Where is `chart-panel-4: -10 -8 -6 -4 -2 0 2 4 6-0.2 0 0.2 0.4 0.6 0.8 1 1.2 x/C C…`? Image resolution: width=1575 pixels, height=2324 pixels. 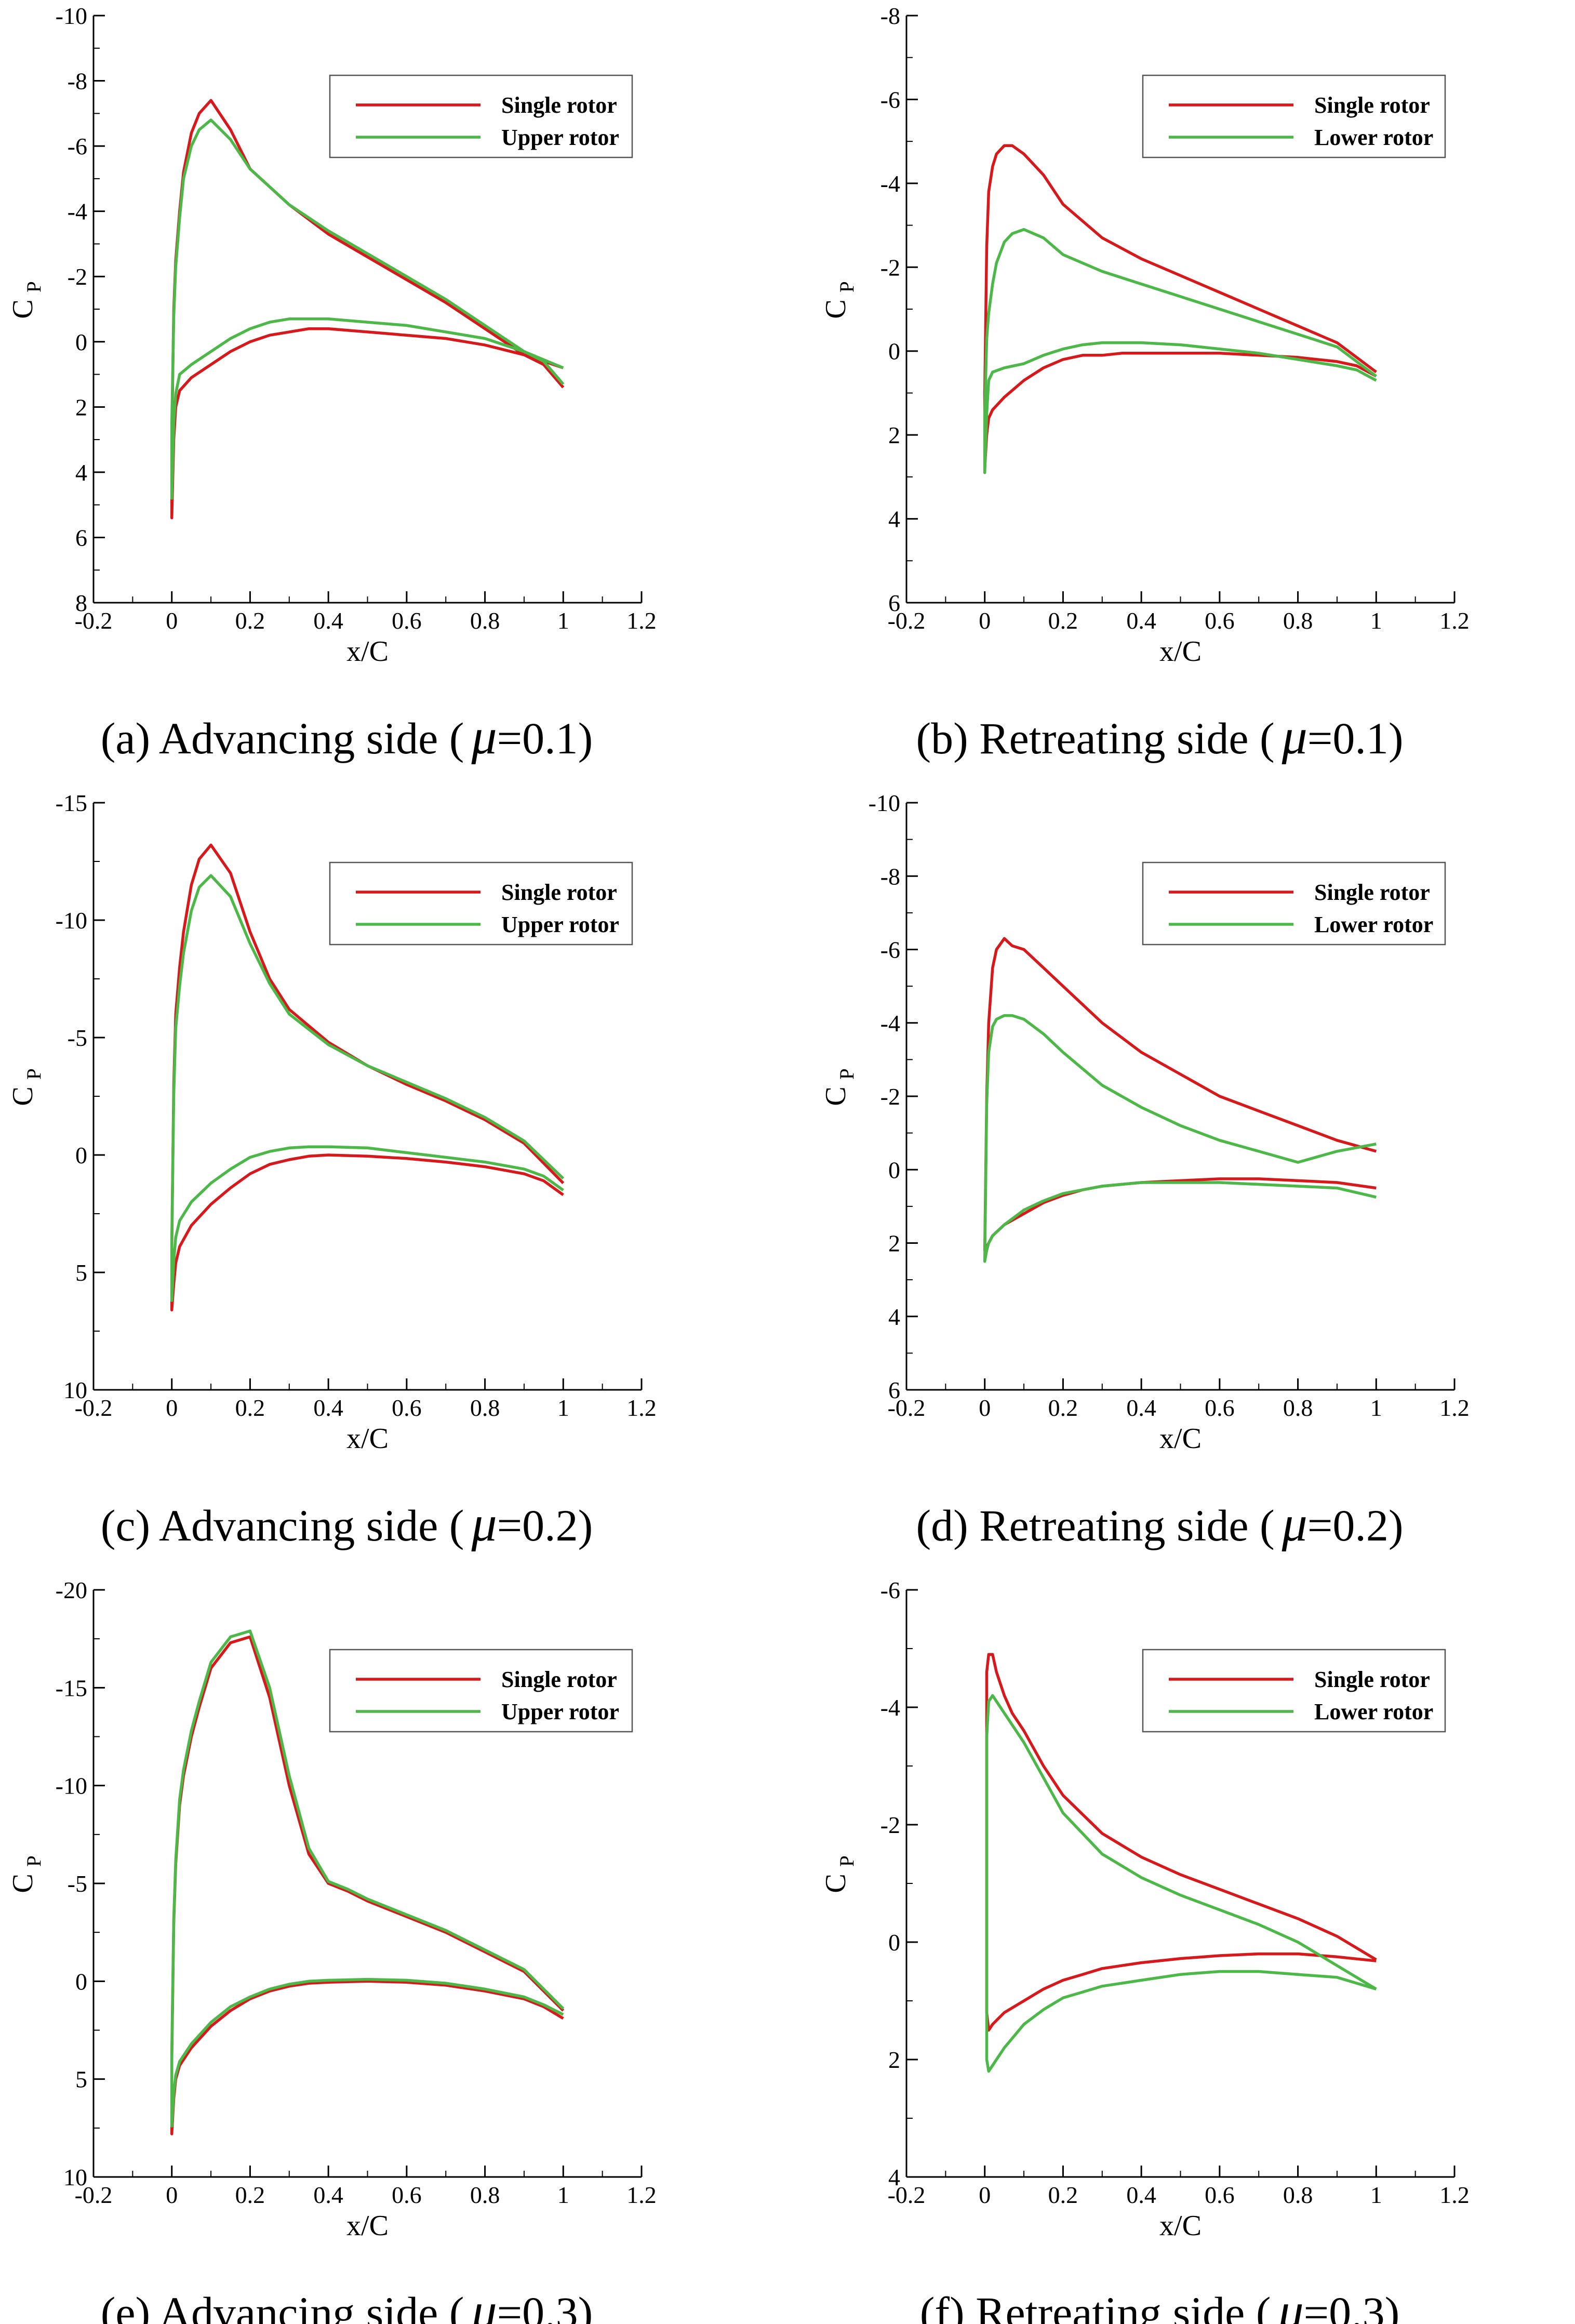 chart-panel-4: -10 -8 -6 -4 -2 0 2 4 6-0.2 0 0.2 0.4 0.6 0.8 1 1.2 x/C C… is located at coordinates (1145, 1171).